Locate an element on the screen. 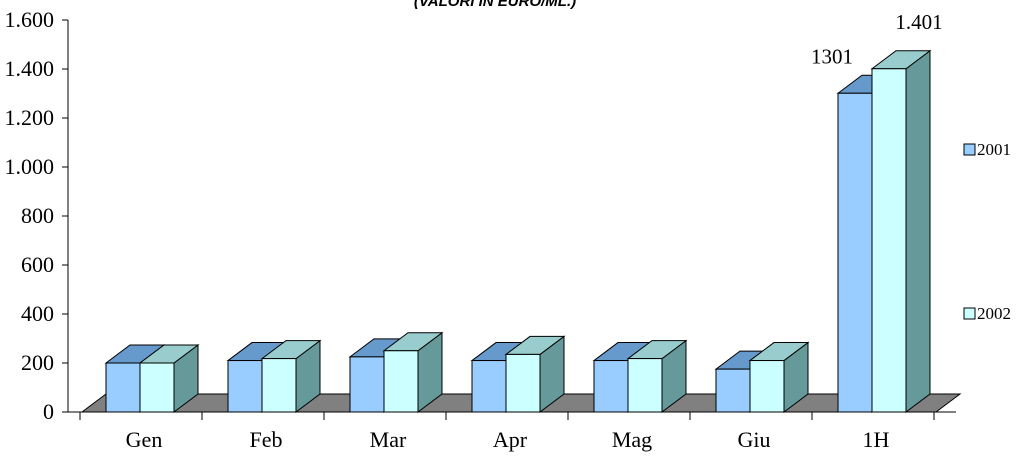  bar-2002-Gen is located at coordinates (169, 378).